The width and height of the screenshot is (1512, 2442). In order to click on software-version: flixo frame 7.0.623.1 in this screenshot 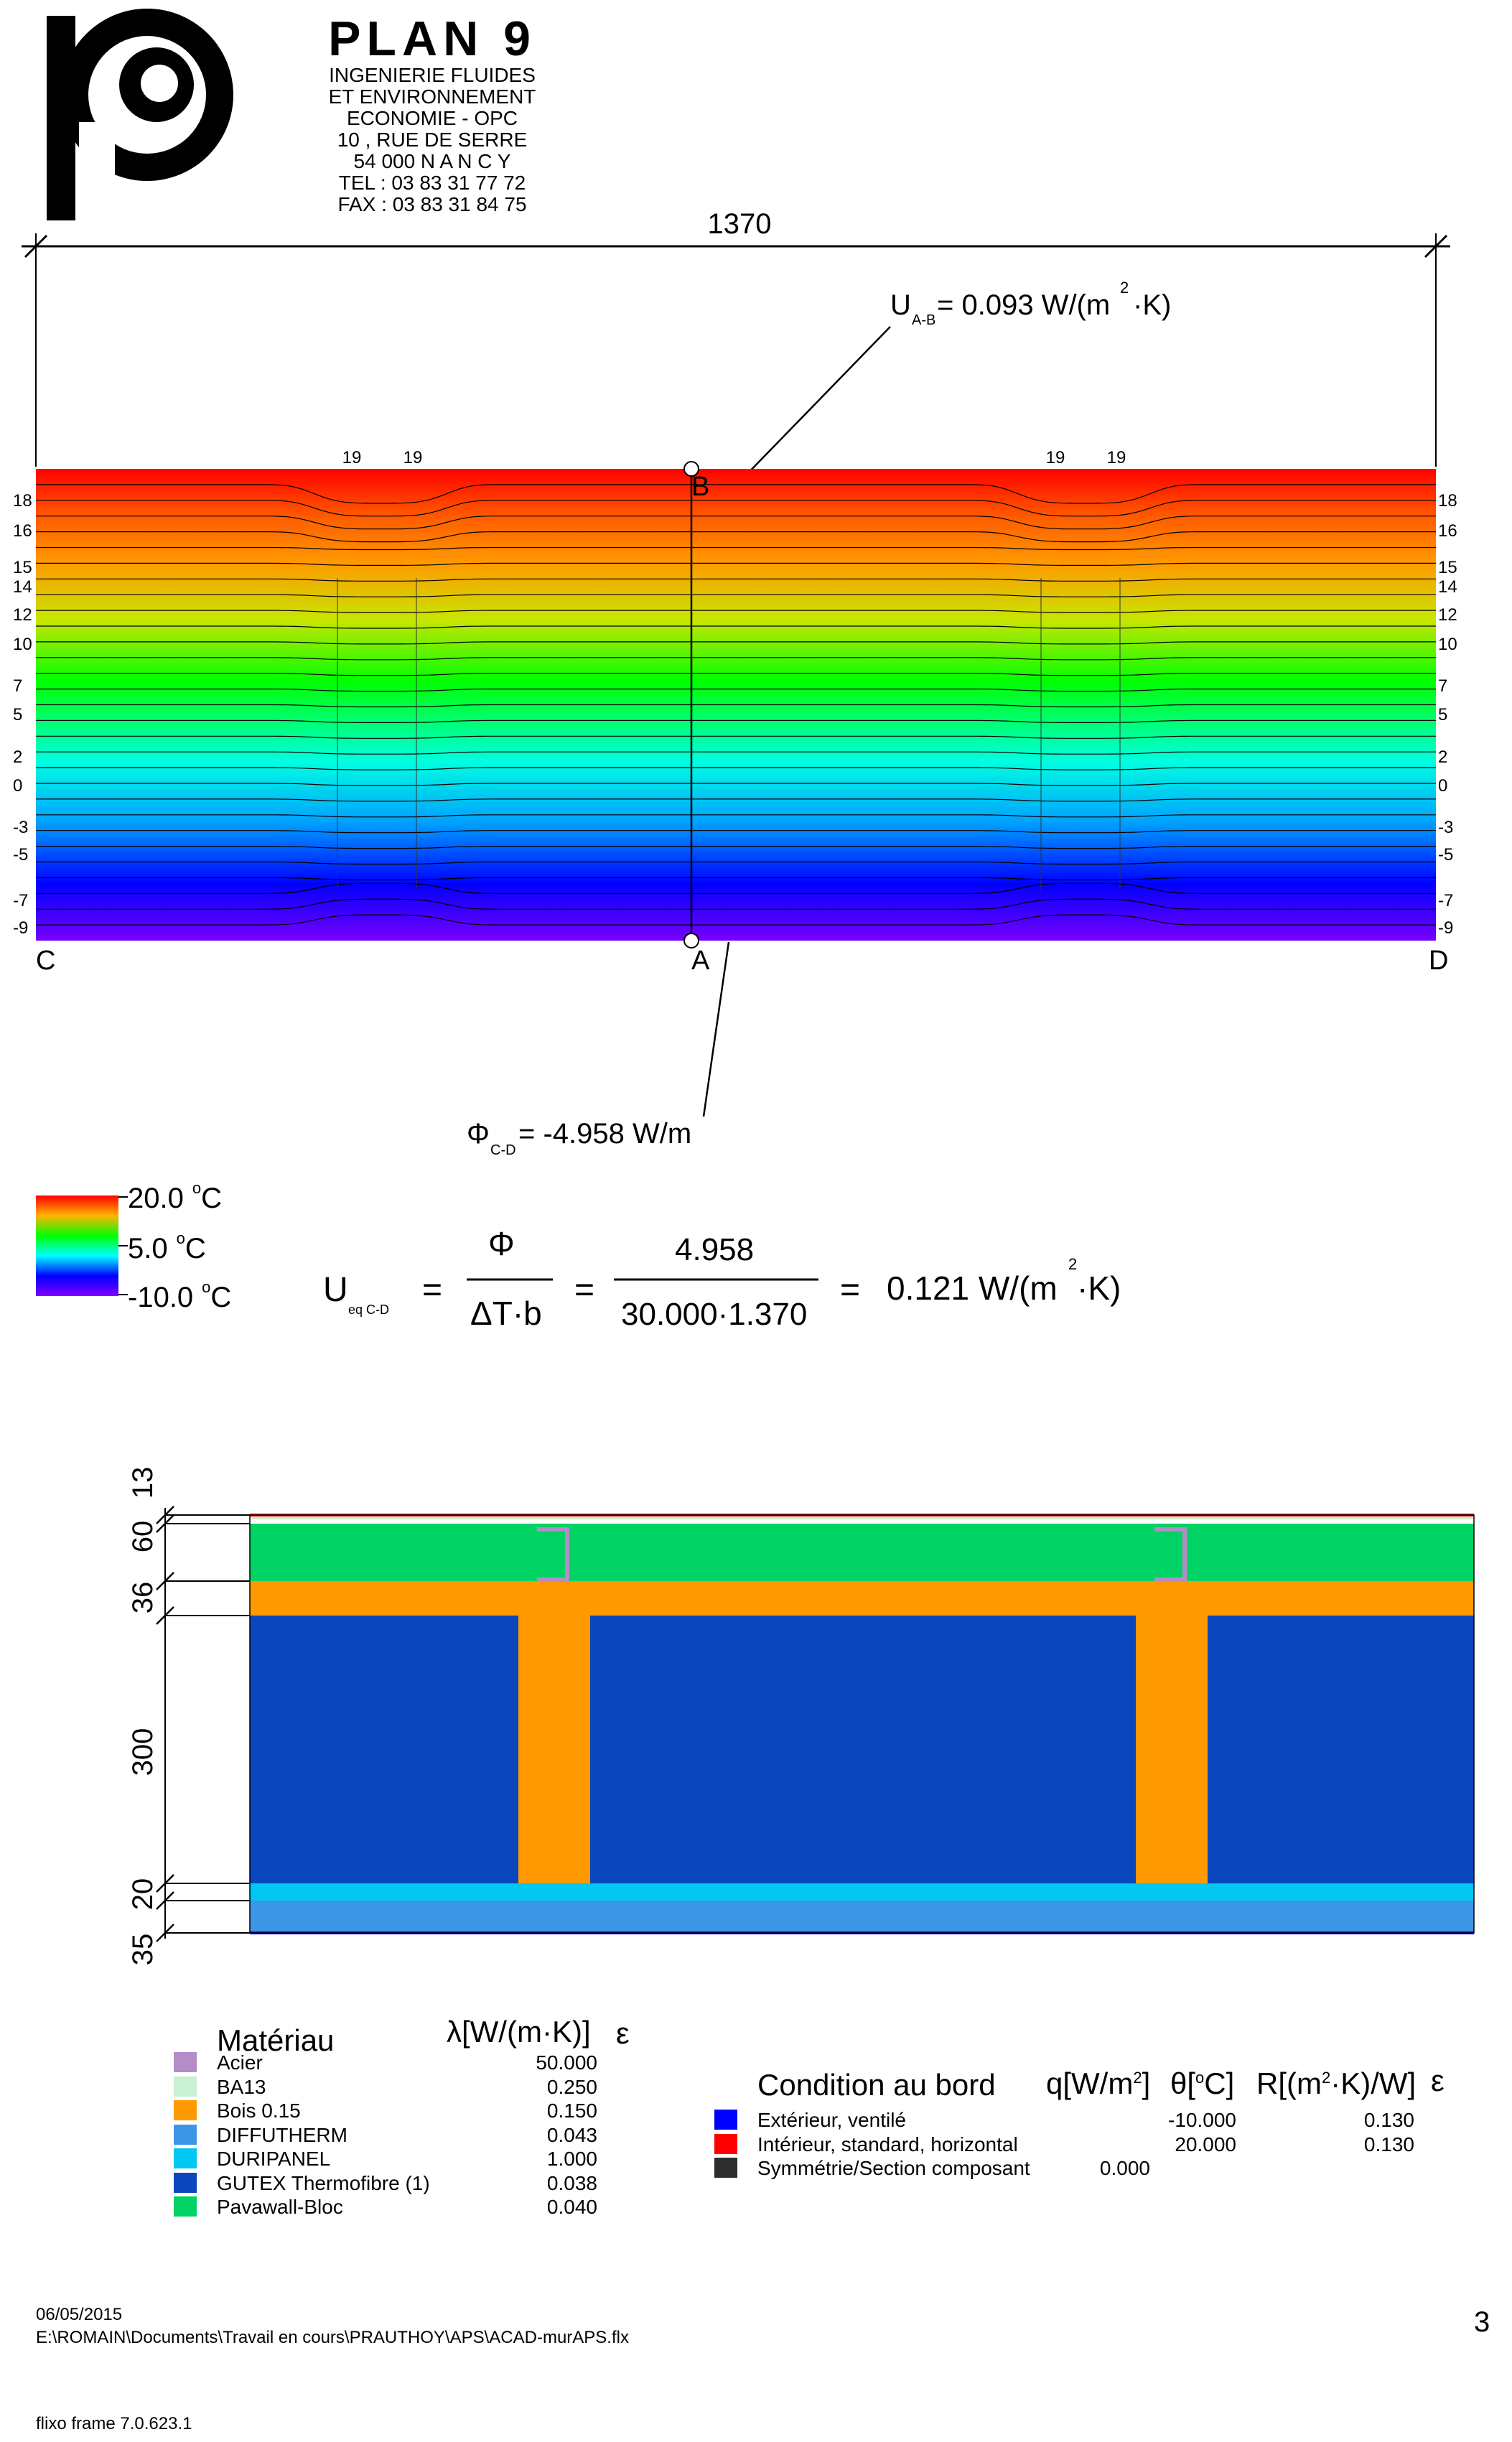, I will do `click(114, 2423)`.